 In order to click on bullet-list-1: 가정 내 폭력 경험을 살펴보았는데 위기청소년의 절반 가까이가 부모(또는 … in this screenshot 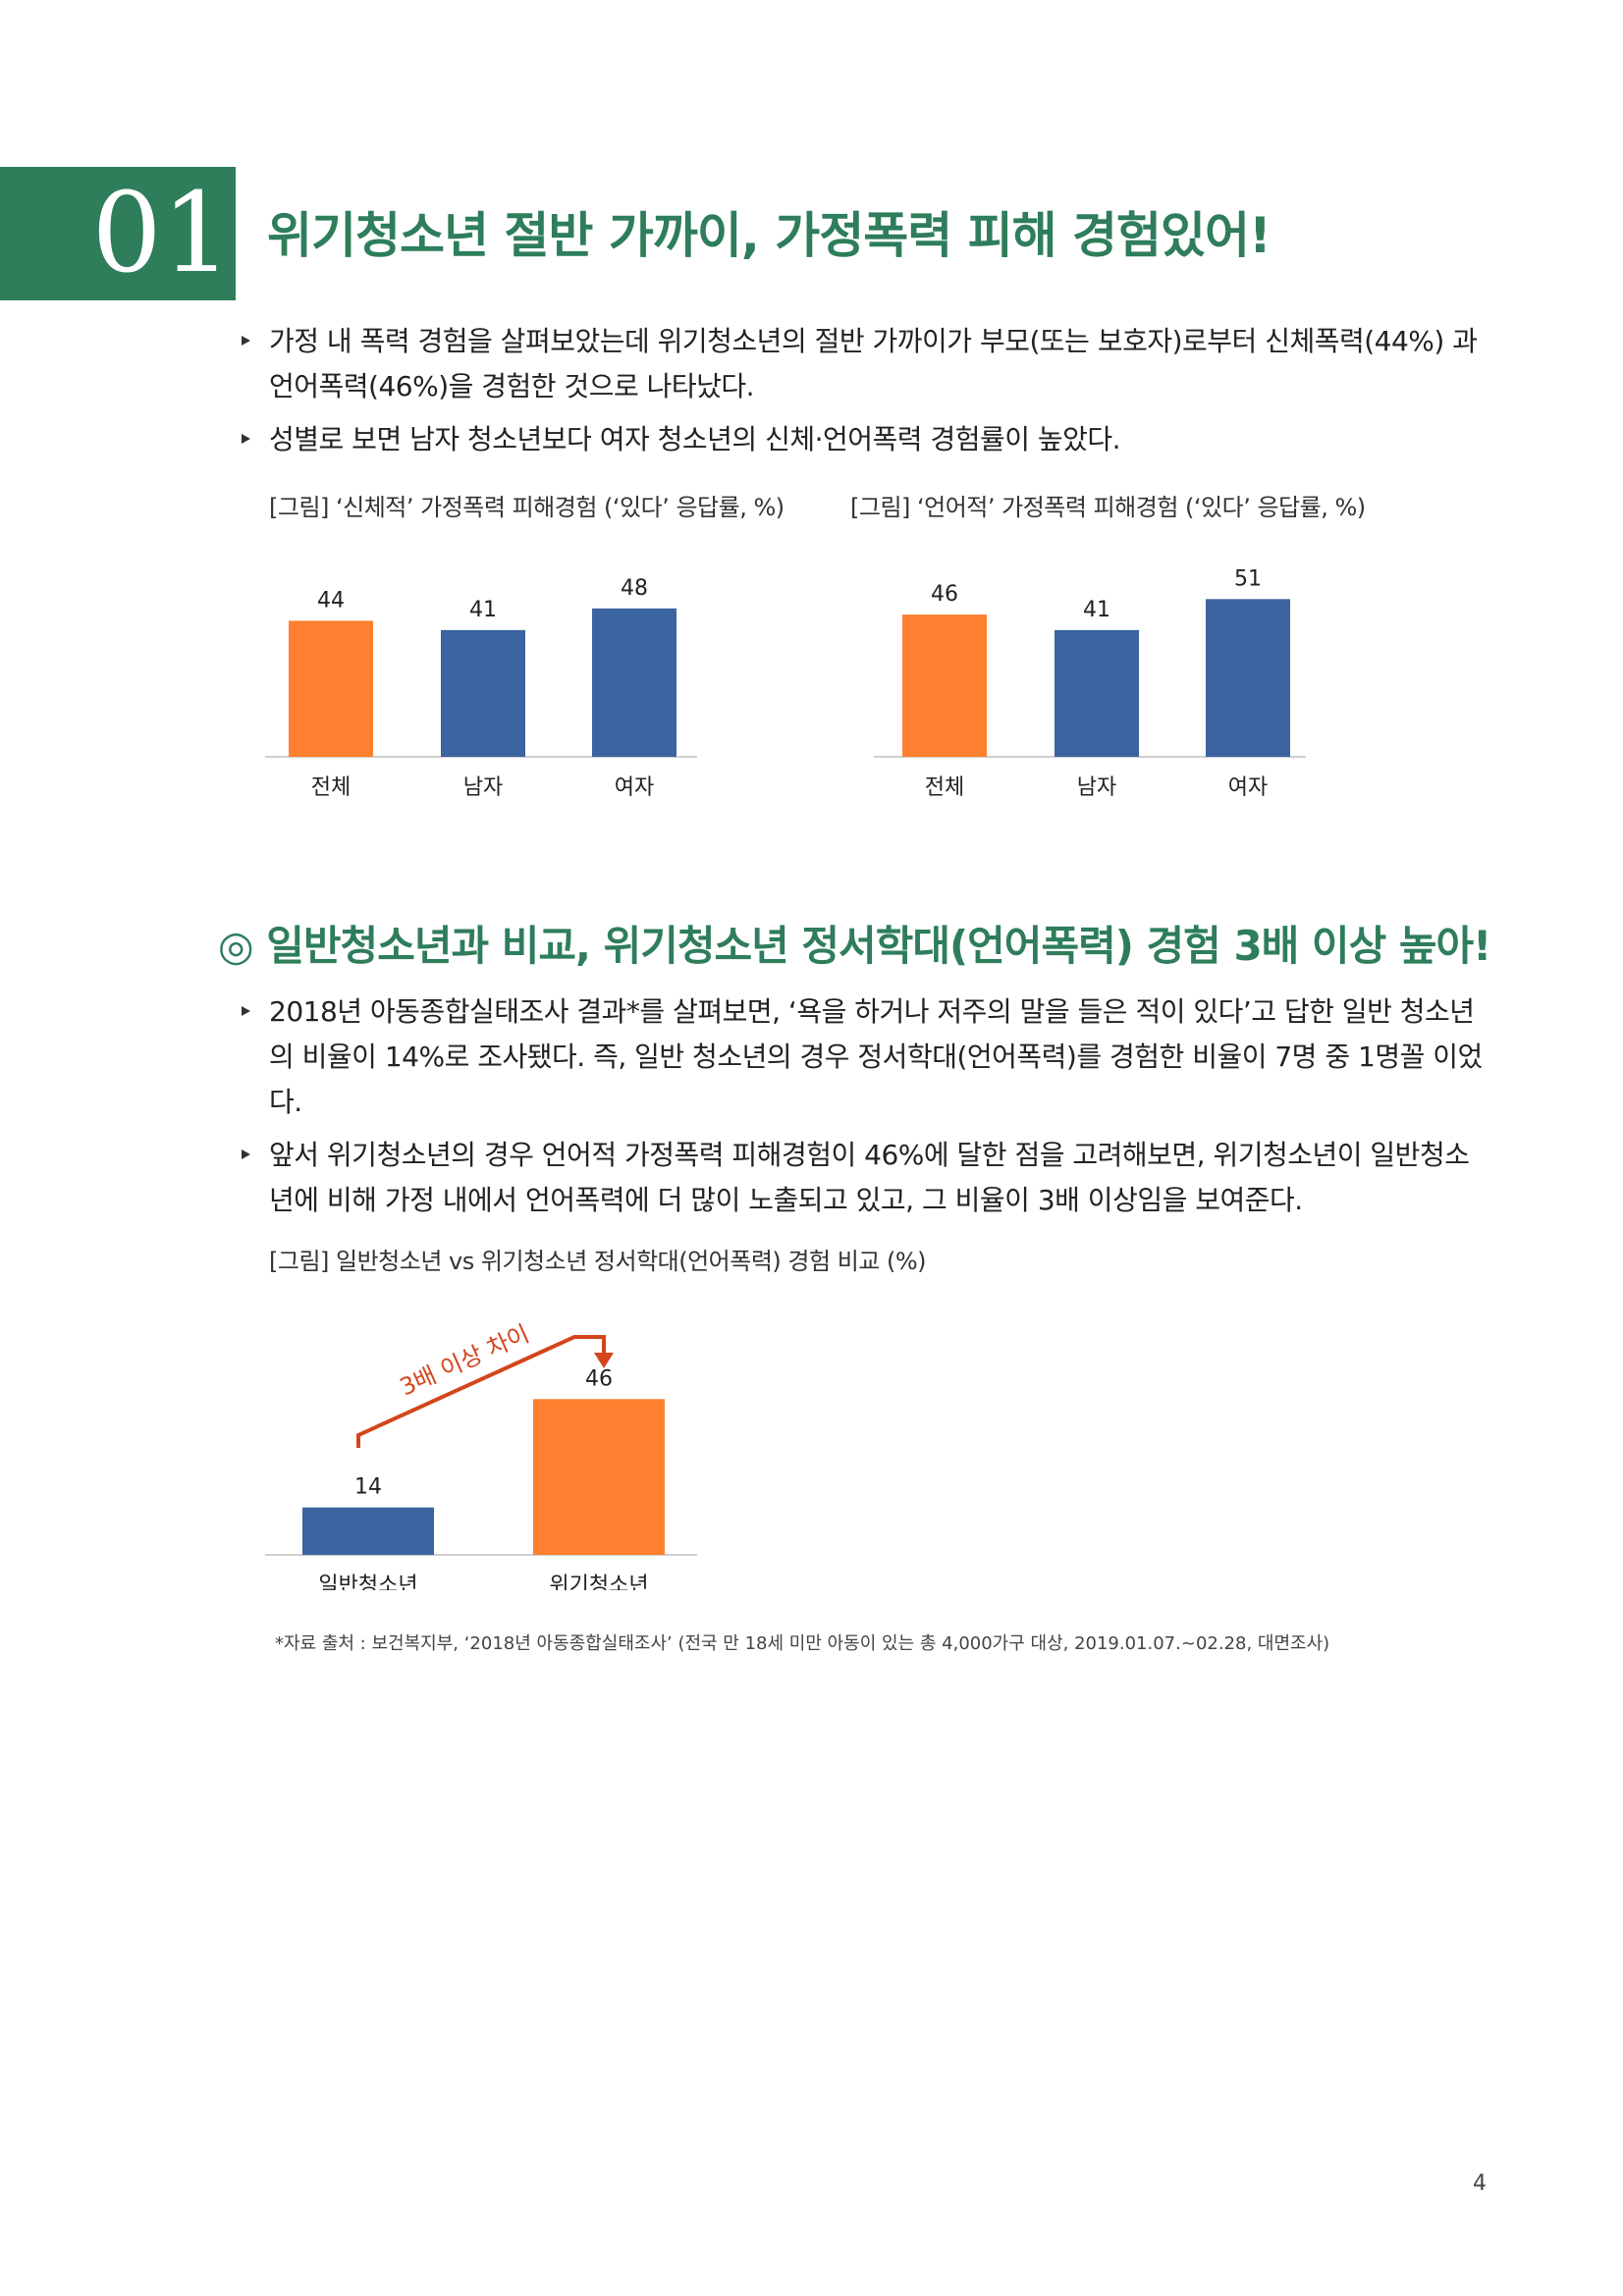, I will do `click(865, 394)`.